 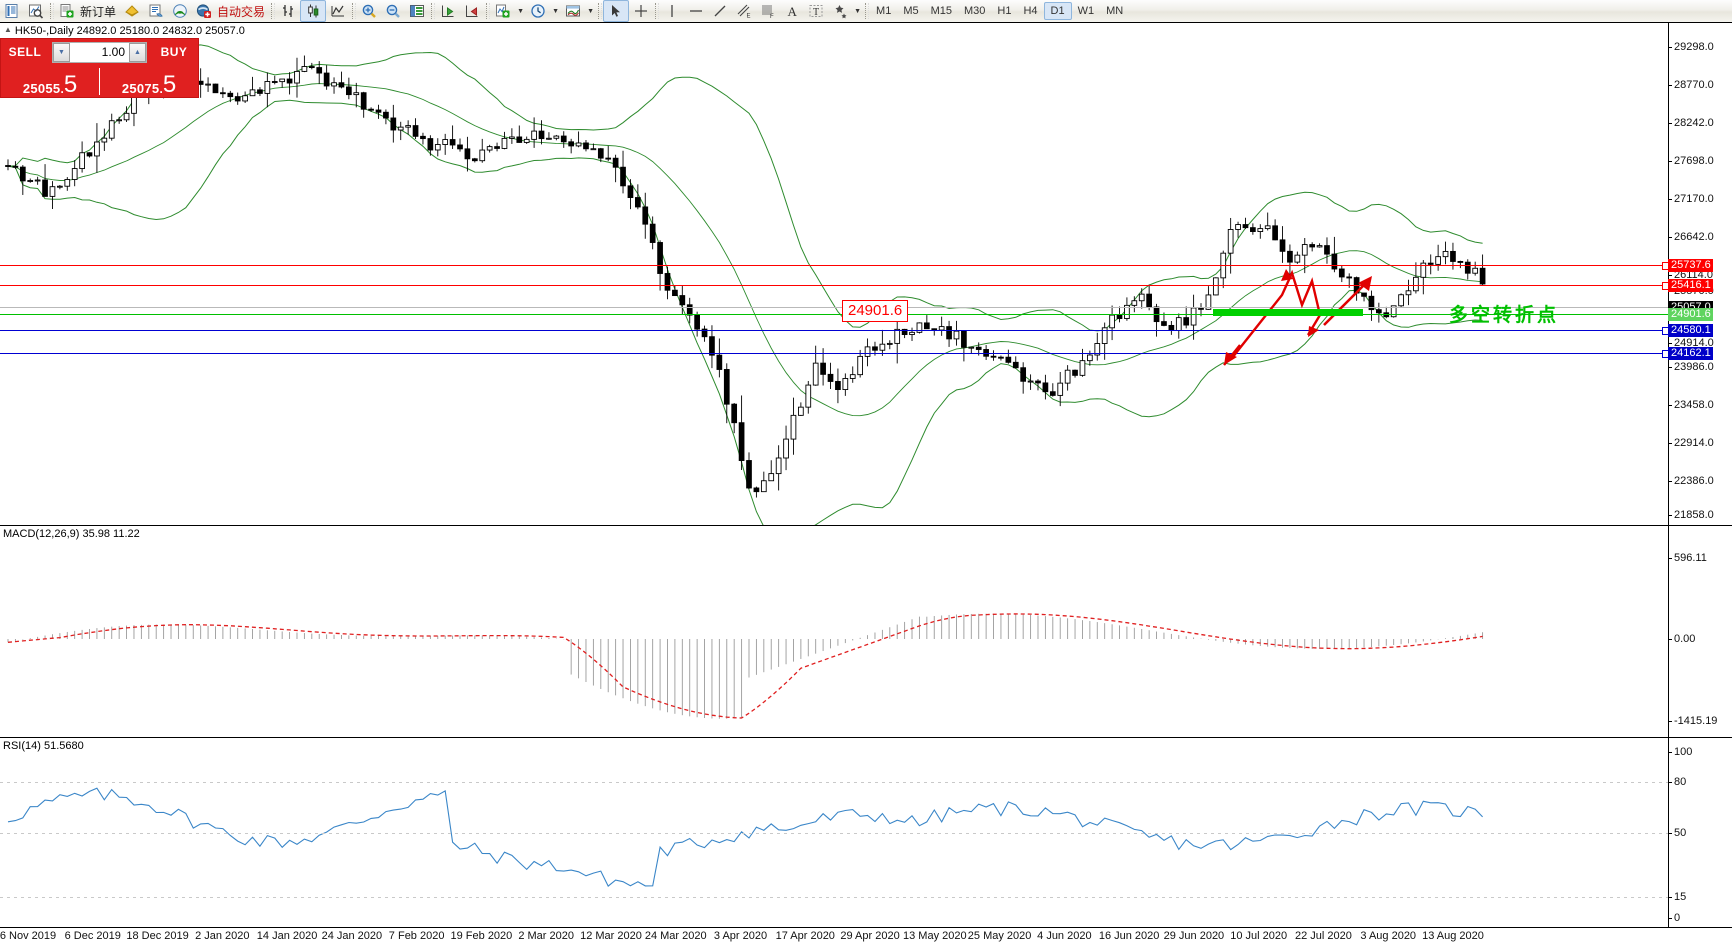 I want to click on timeframe-m15: M15, so click(x=941, y=11).